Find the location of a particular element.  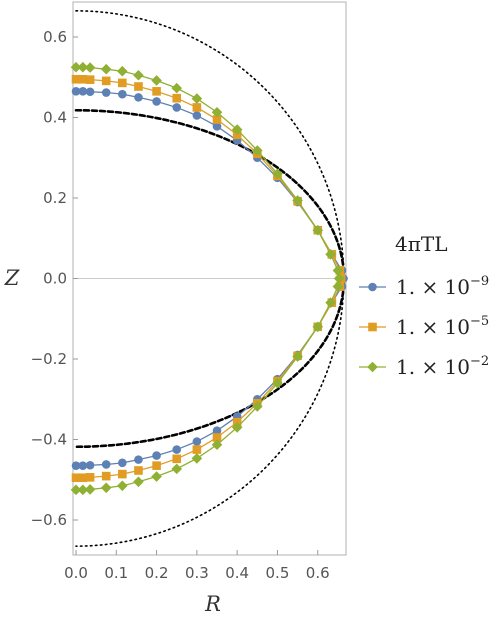

y-tick-label: 0.6 is located at coordinates (55, 37).